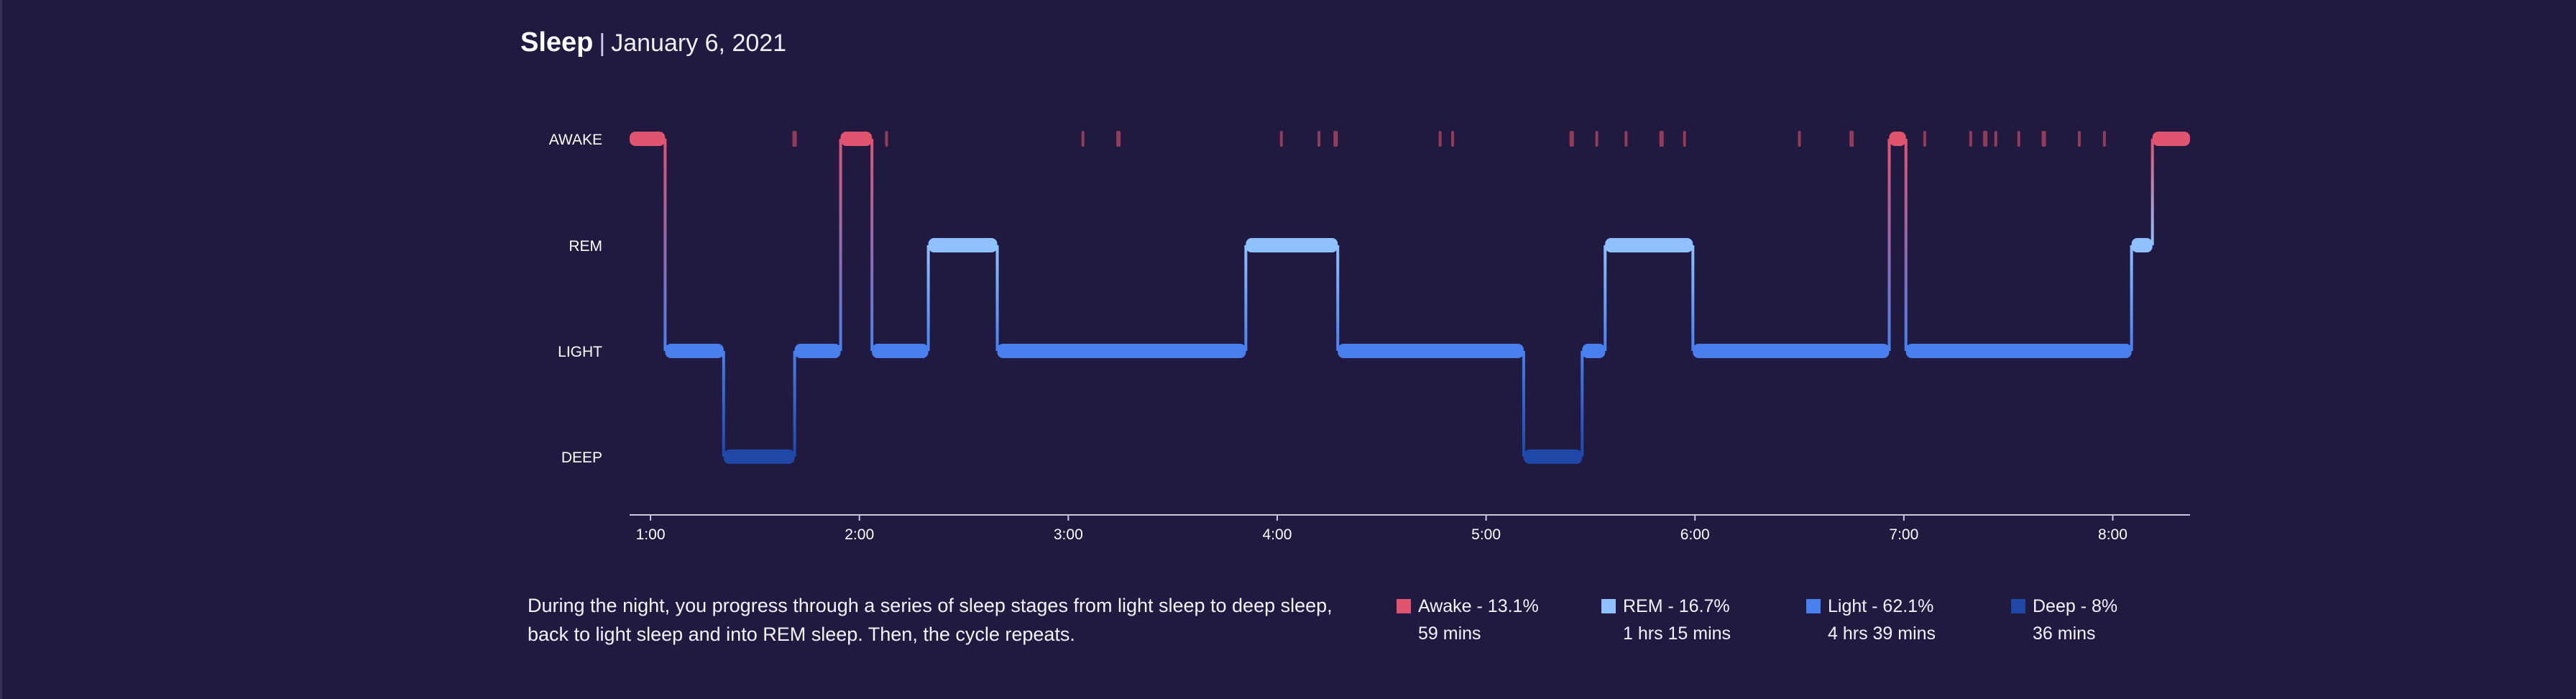 The width and height of the screenshot is (2576, 699). What do you see at coordinates (1871, 620) in the screenshot?
I see `legend-item-light: Light - 62.1% 4 hrs 39 mins` at bounding box center [1871, 620].